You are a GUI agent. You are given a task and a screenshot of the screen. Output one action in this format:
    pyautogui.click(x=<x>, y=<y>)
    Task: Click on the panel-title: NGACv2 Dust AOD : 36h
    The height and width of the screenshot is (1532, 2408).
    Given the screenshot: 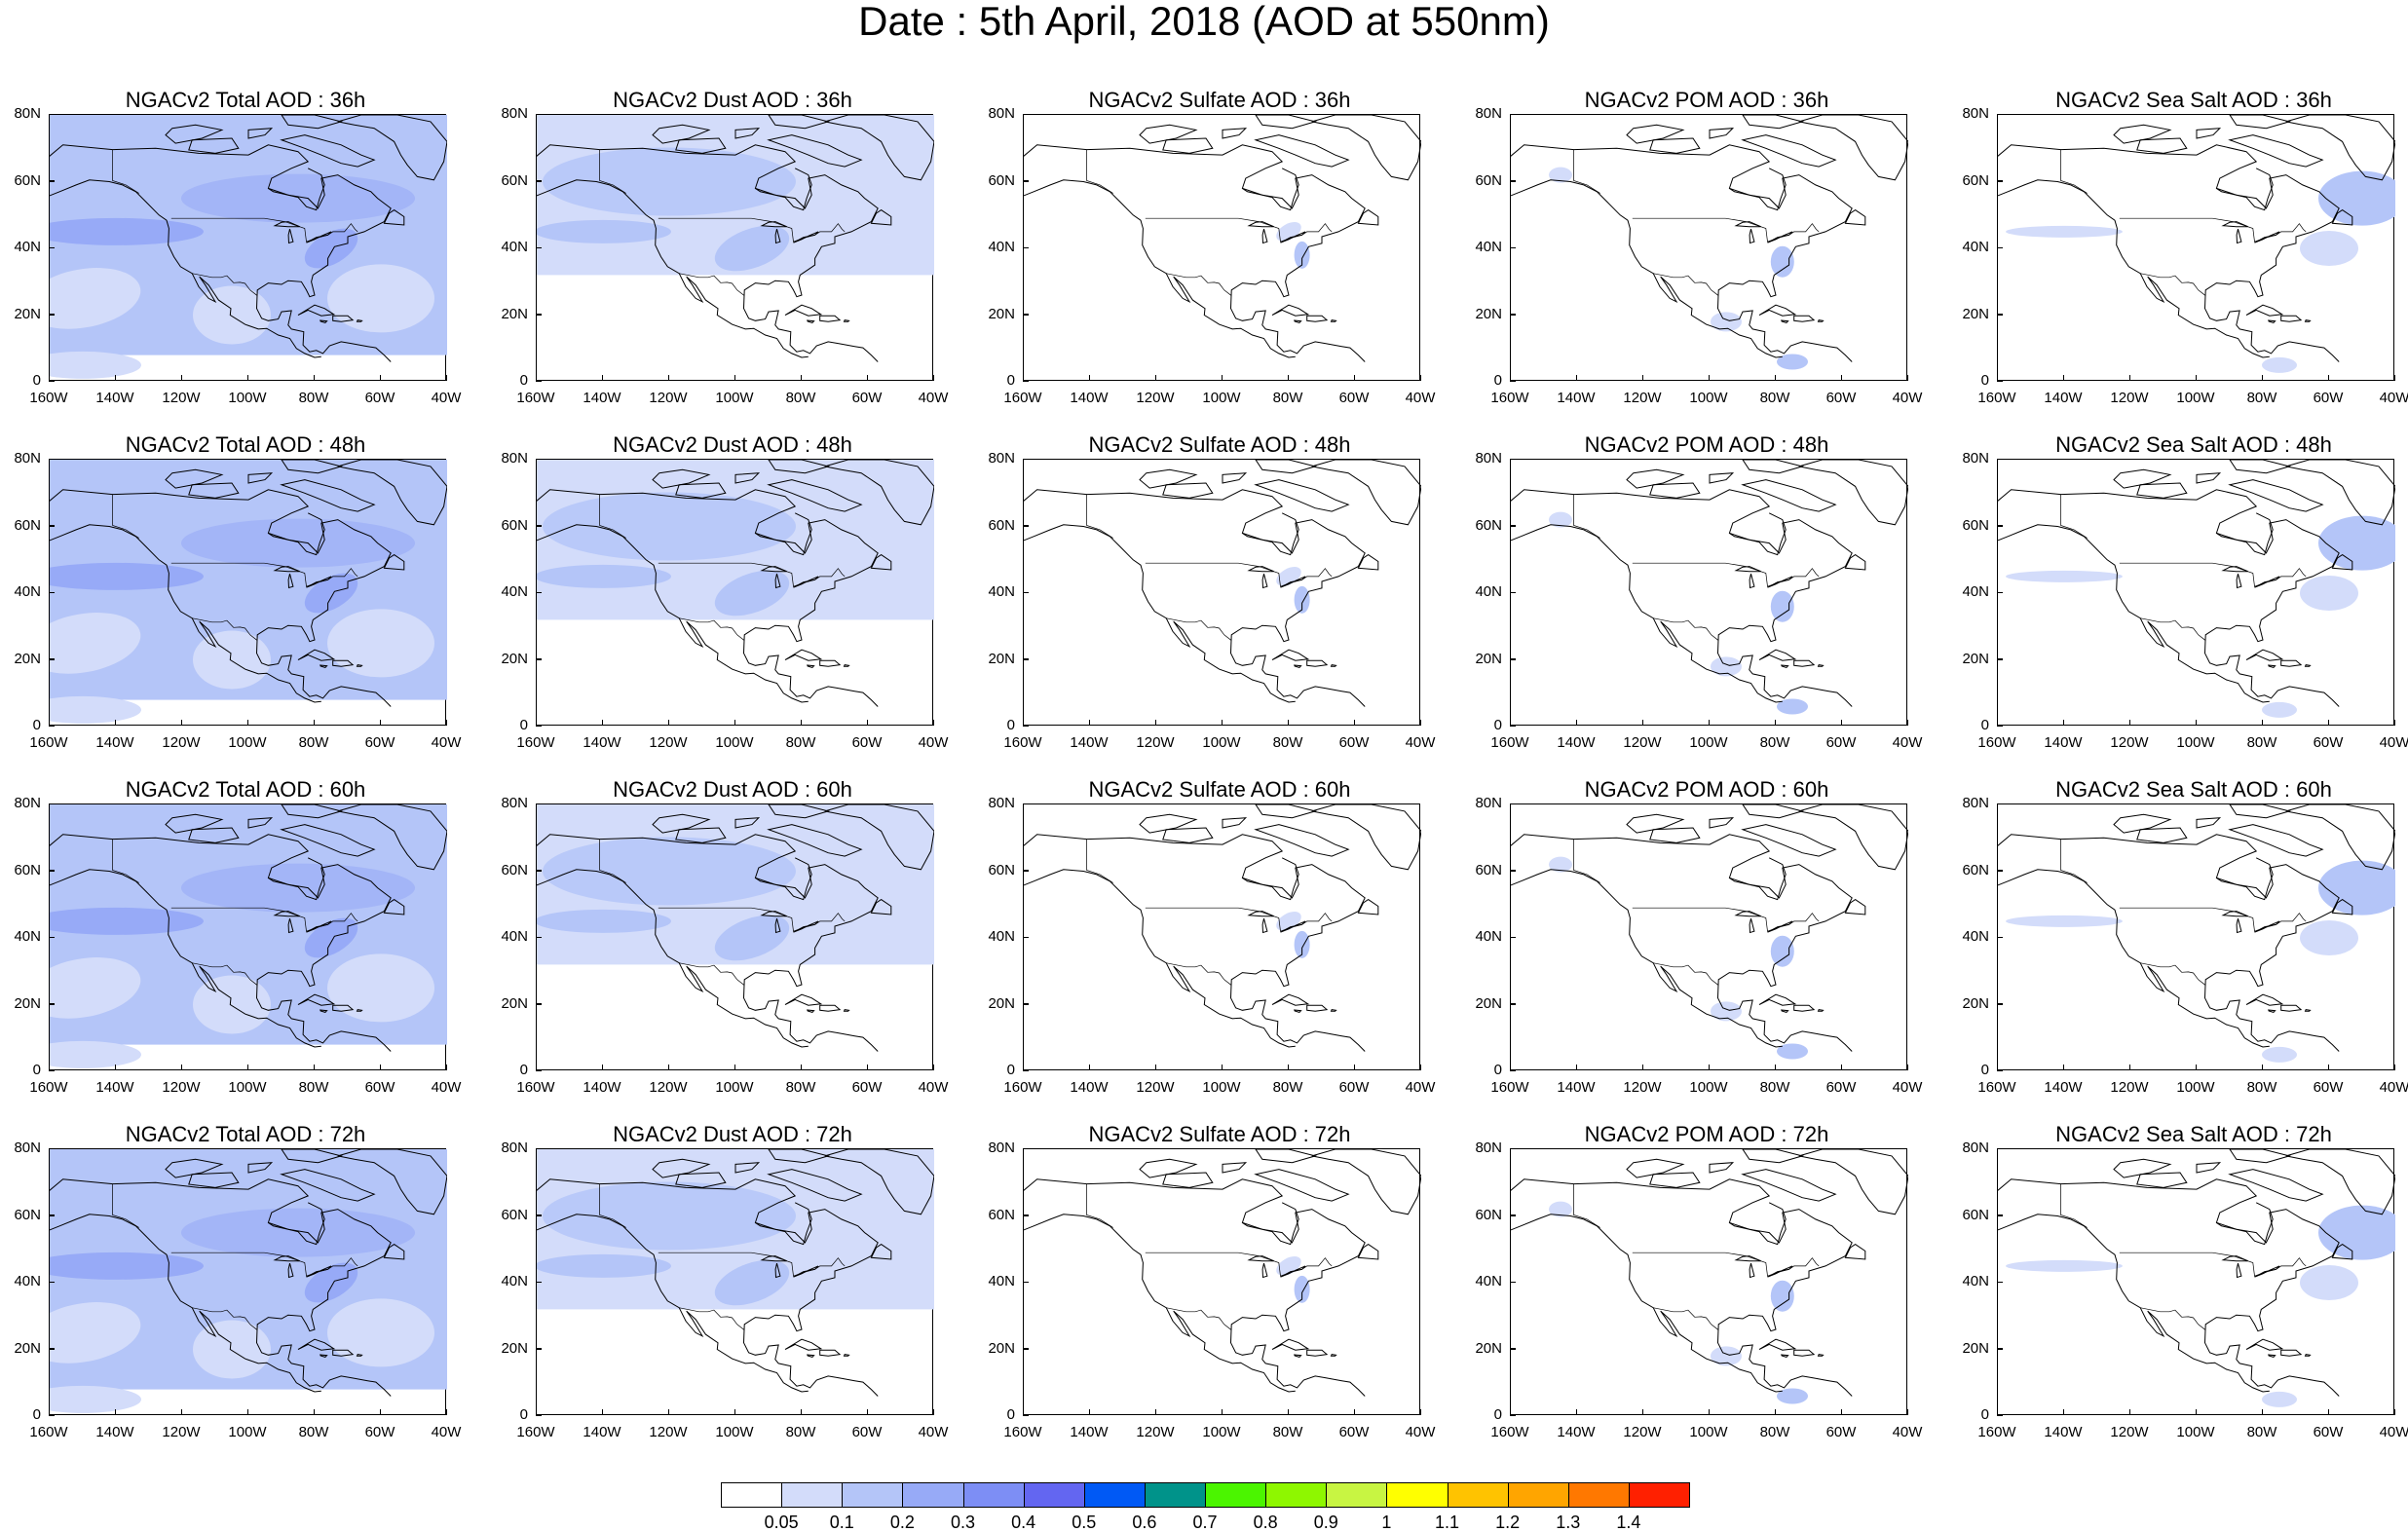 What is the action you would take?
    pyautogui.click(x=732, y=100)
    